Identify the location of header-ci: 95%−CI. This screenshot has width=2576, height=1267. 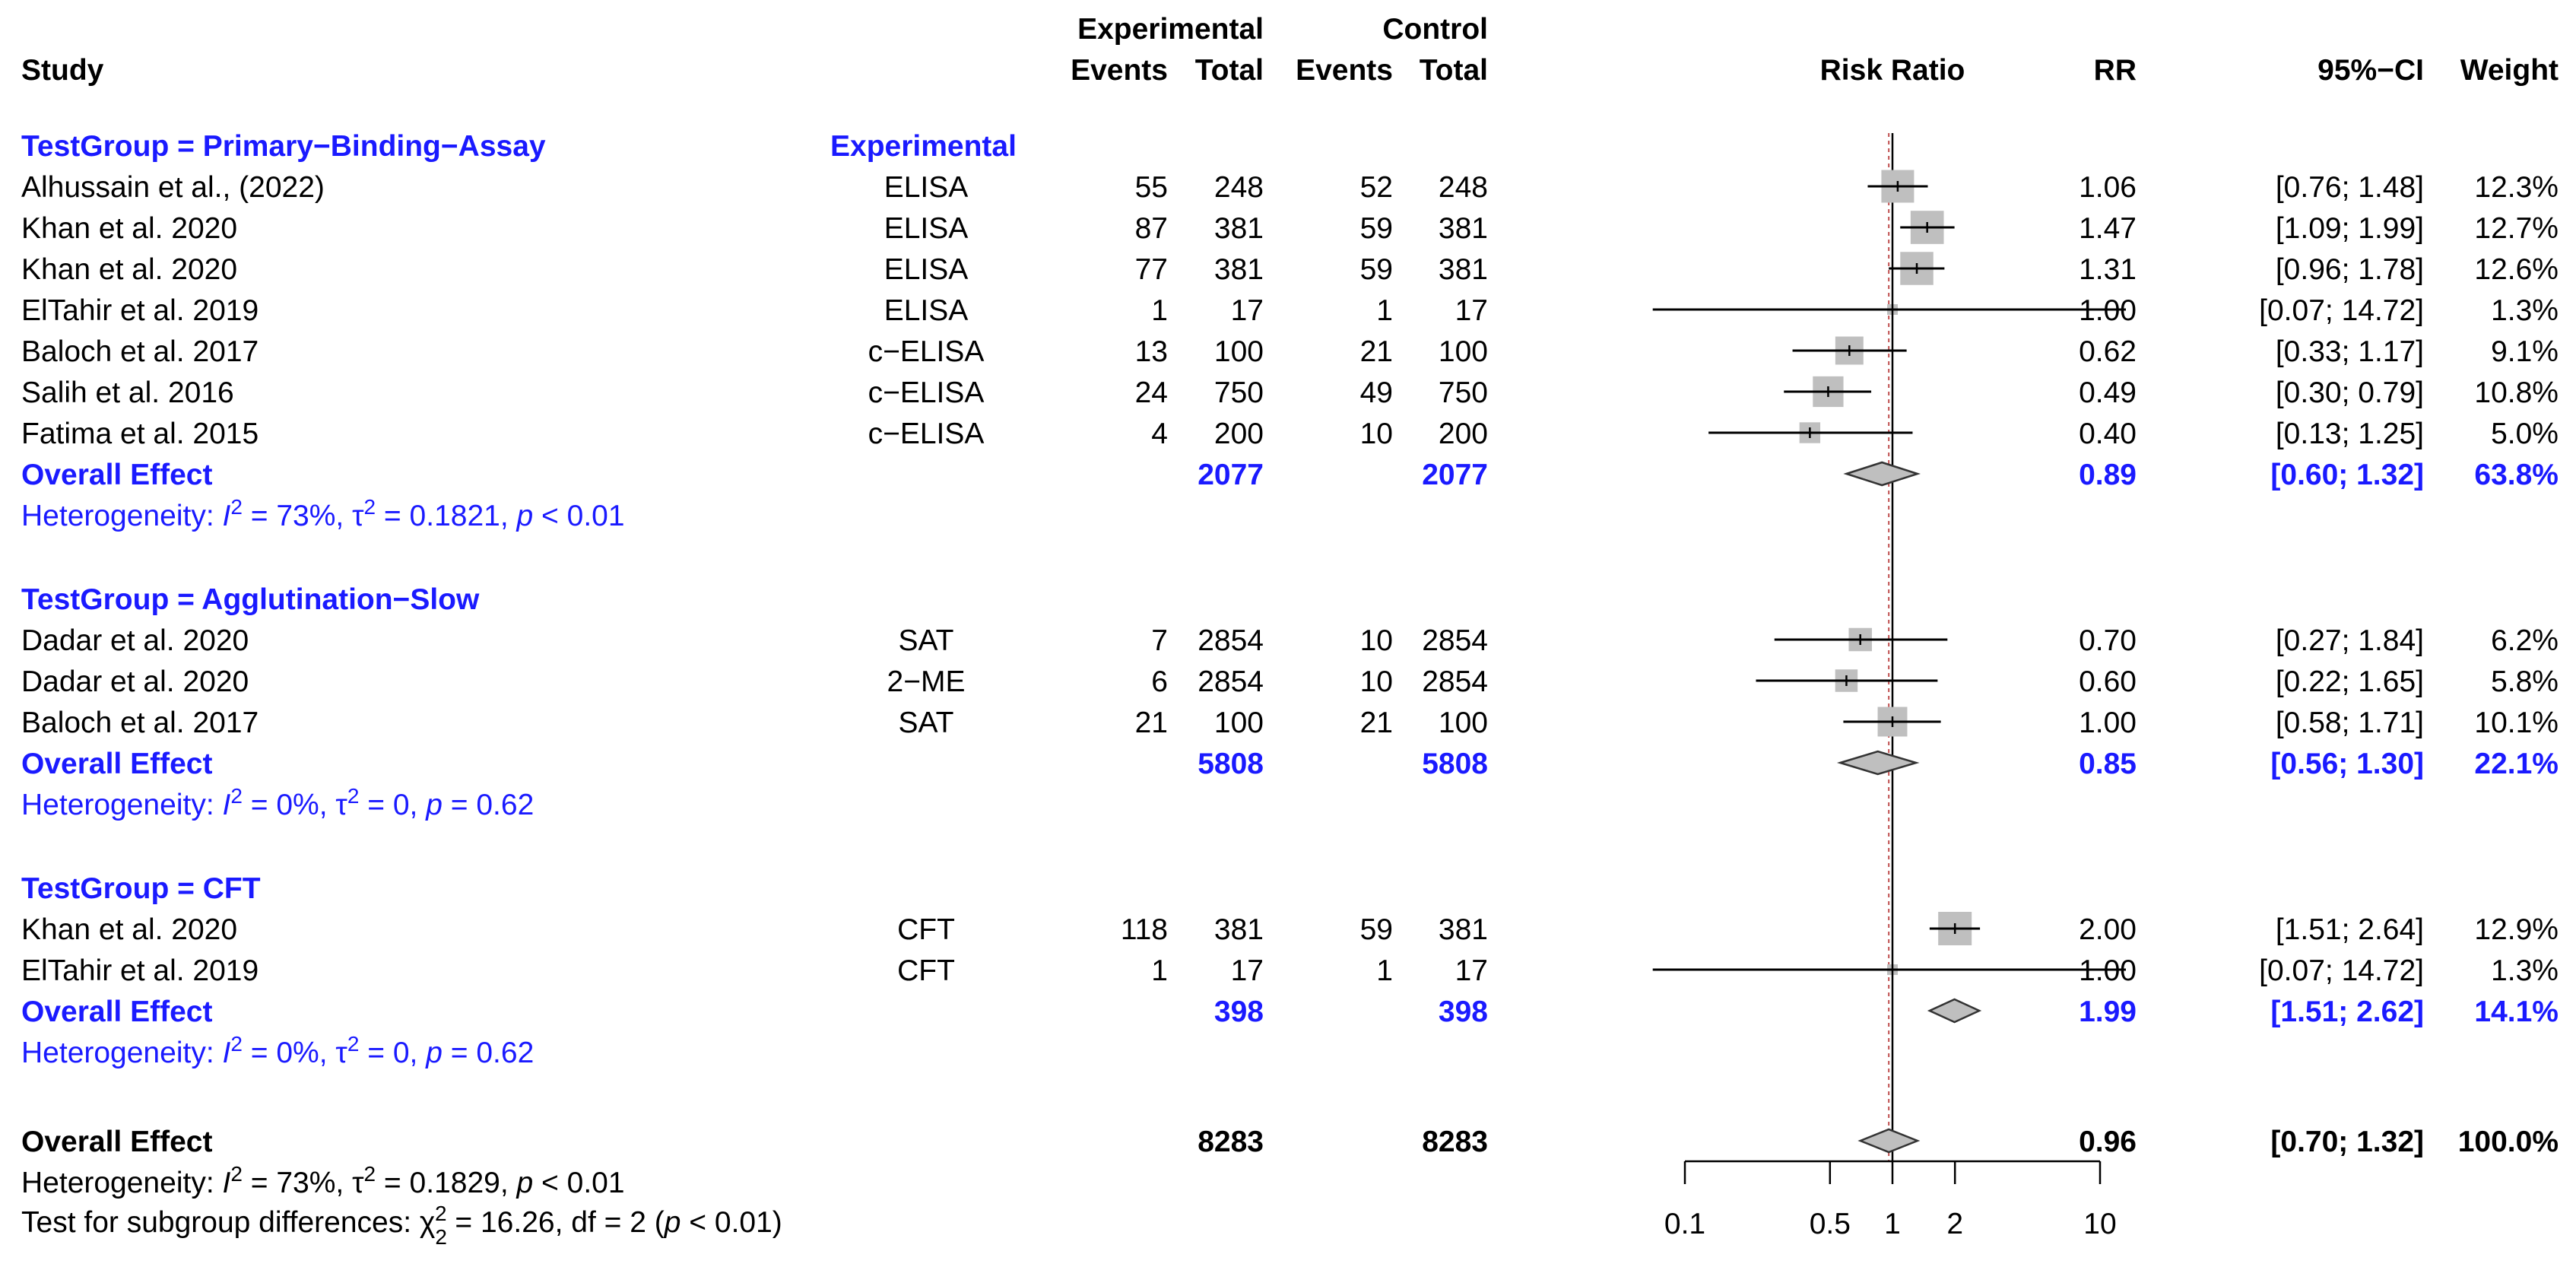
(2370, 70).